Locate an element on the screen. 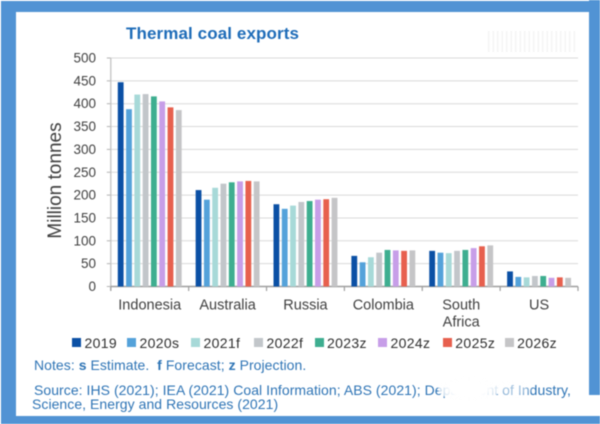  svg-text: 50 is located at coordinates (88, 263).